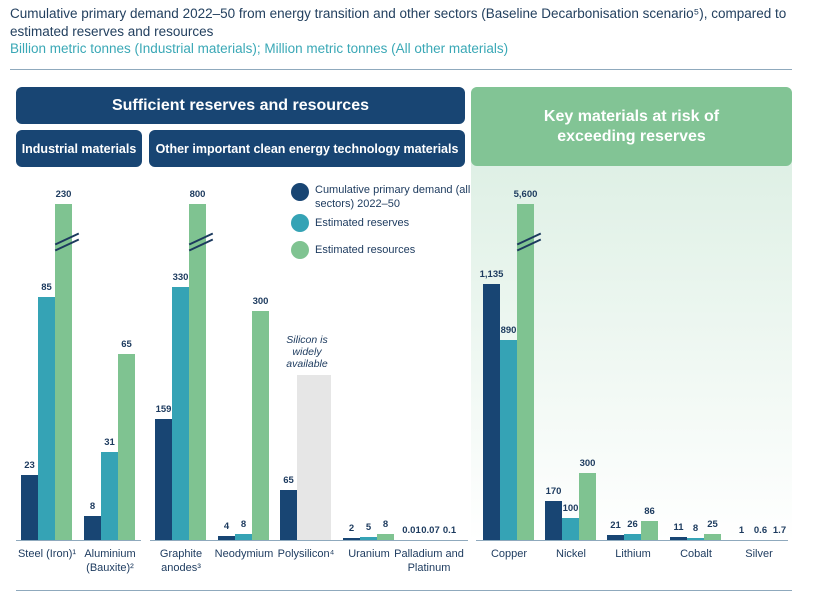  What do you see at coordinates (300, 192) in the screenshot?
I see `legend-demand-swatch` at bounding box center [300, 192].